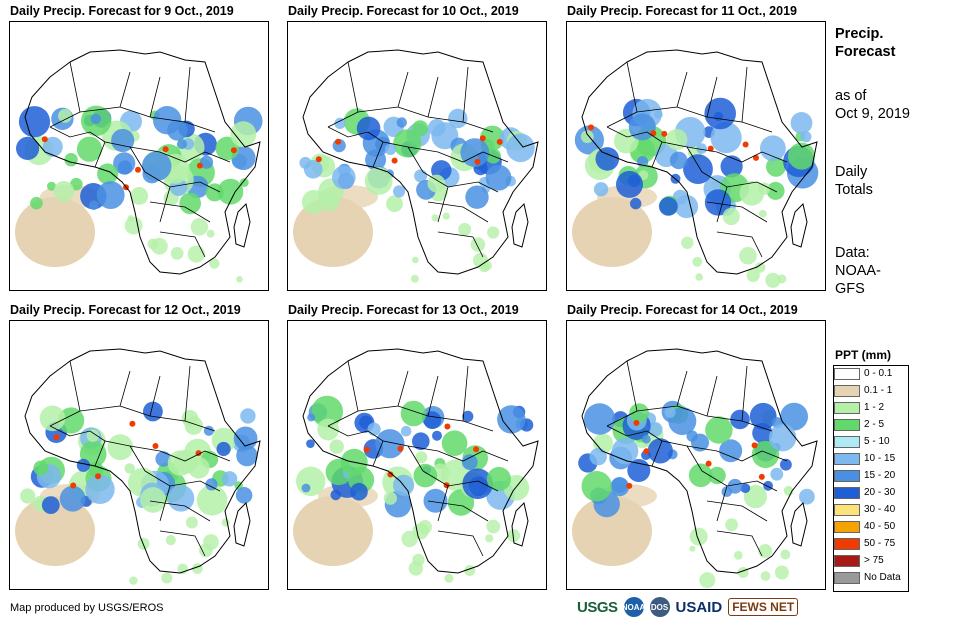  I want to click on legend-item: 15 - 20, so click(871, 475).